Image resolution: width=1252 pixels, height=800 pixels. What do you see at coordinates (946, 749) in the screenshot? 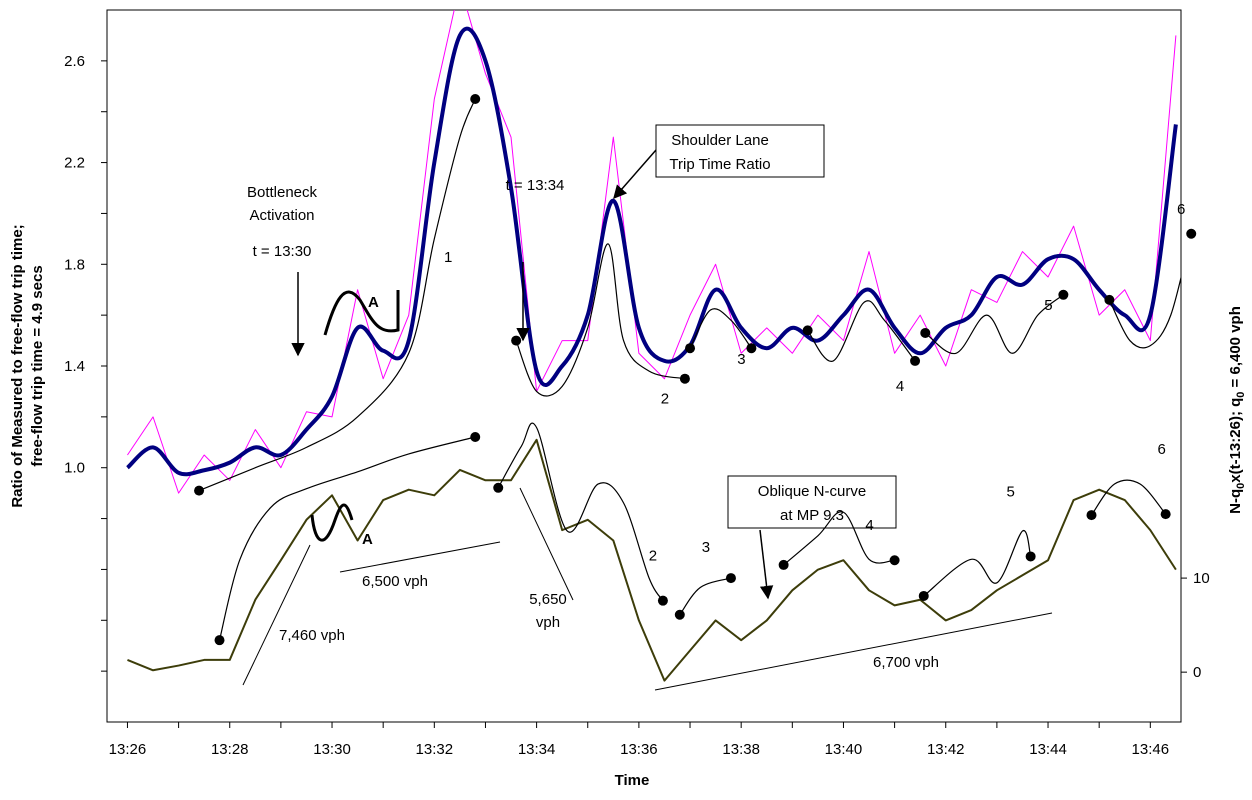
I see `x-tick-label: 13:42` at bounding box center [946, 749].